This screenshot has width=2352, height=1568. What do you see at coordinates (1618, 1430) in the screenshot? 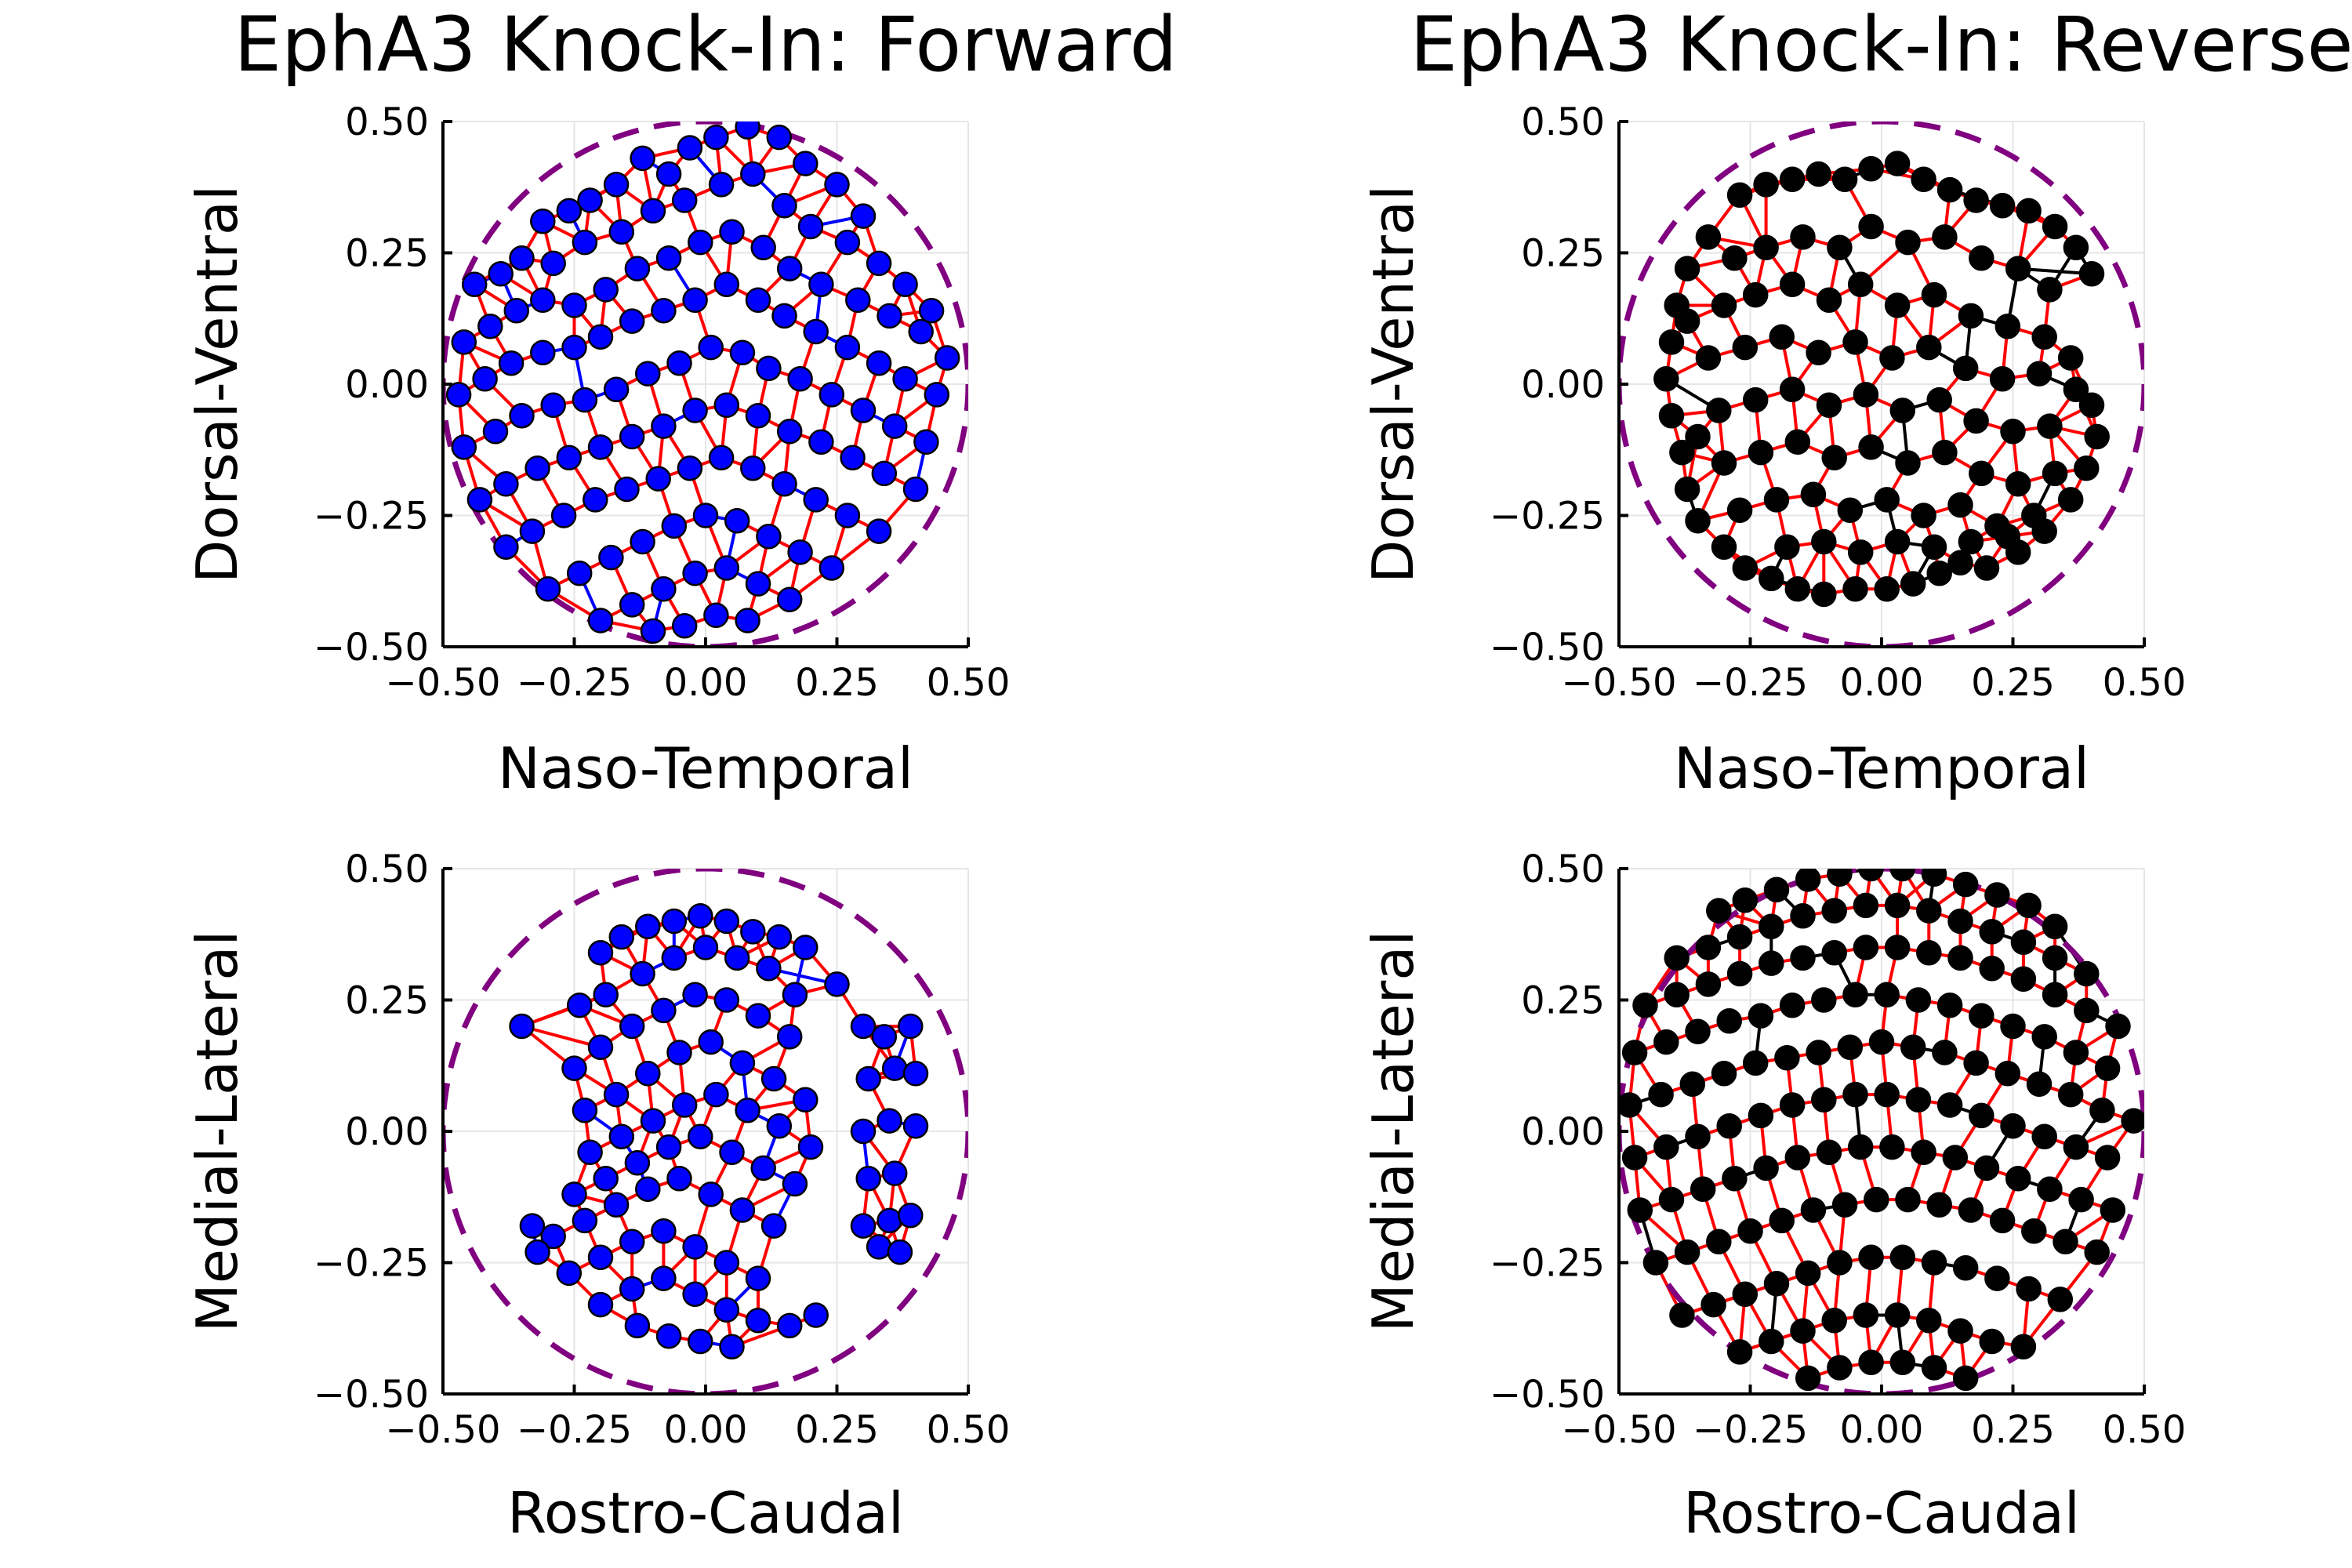
I see `x-tick-label: −0.50` at bounding box center [1618, 1430].